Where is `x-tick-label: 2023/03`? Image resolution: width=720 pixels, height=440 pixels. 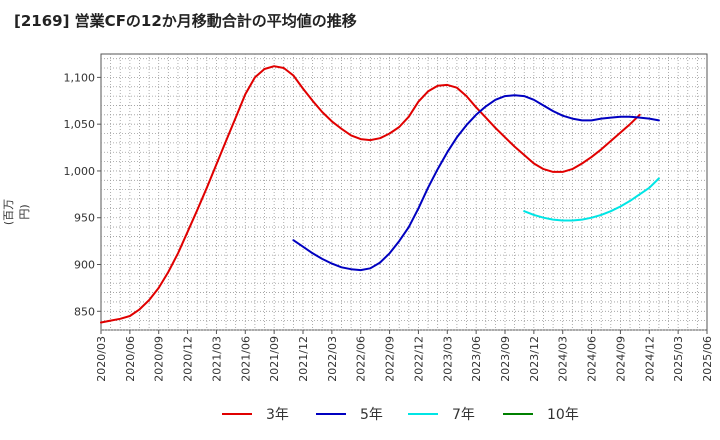 x-tick-label: 2023/03 is located at coordinates (447, 359).